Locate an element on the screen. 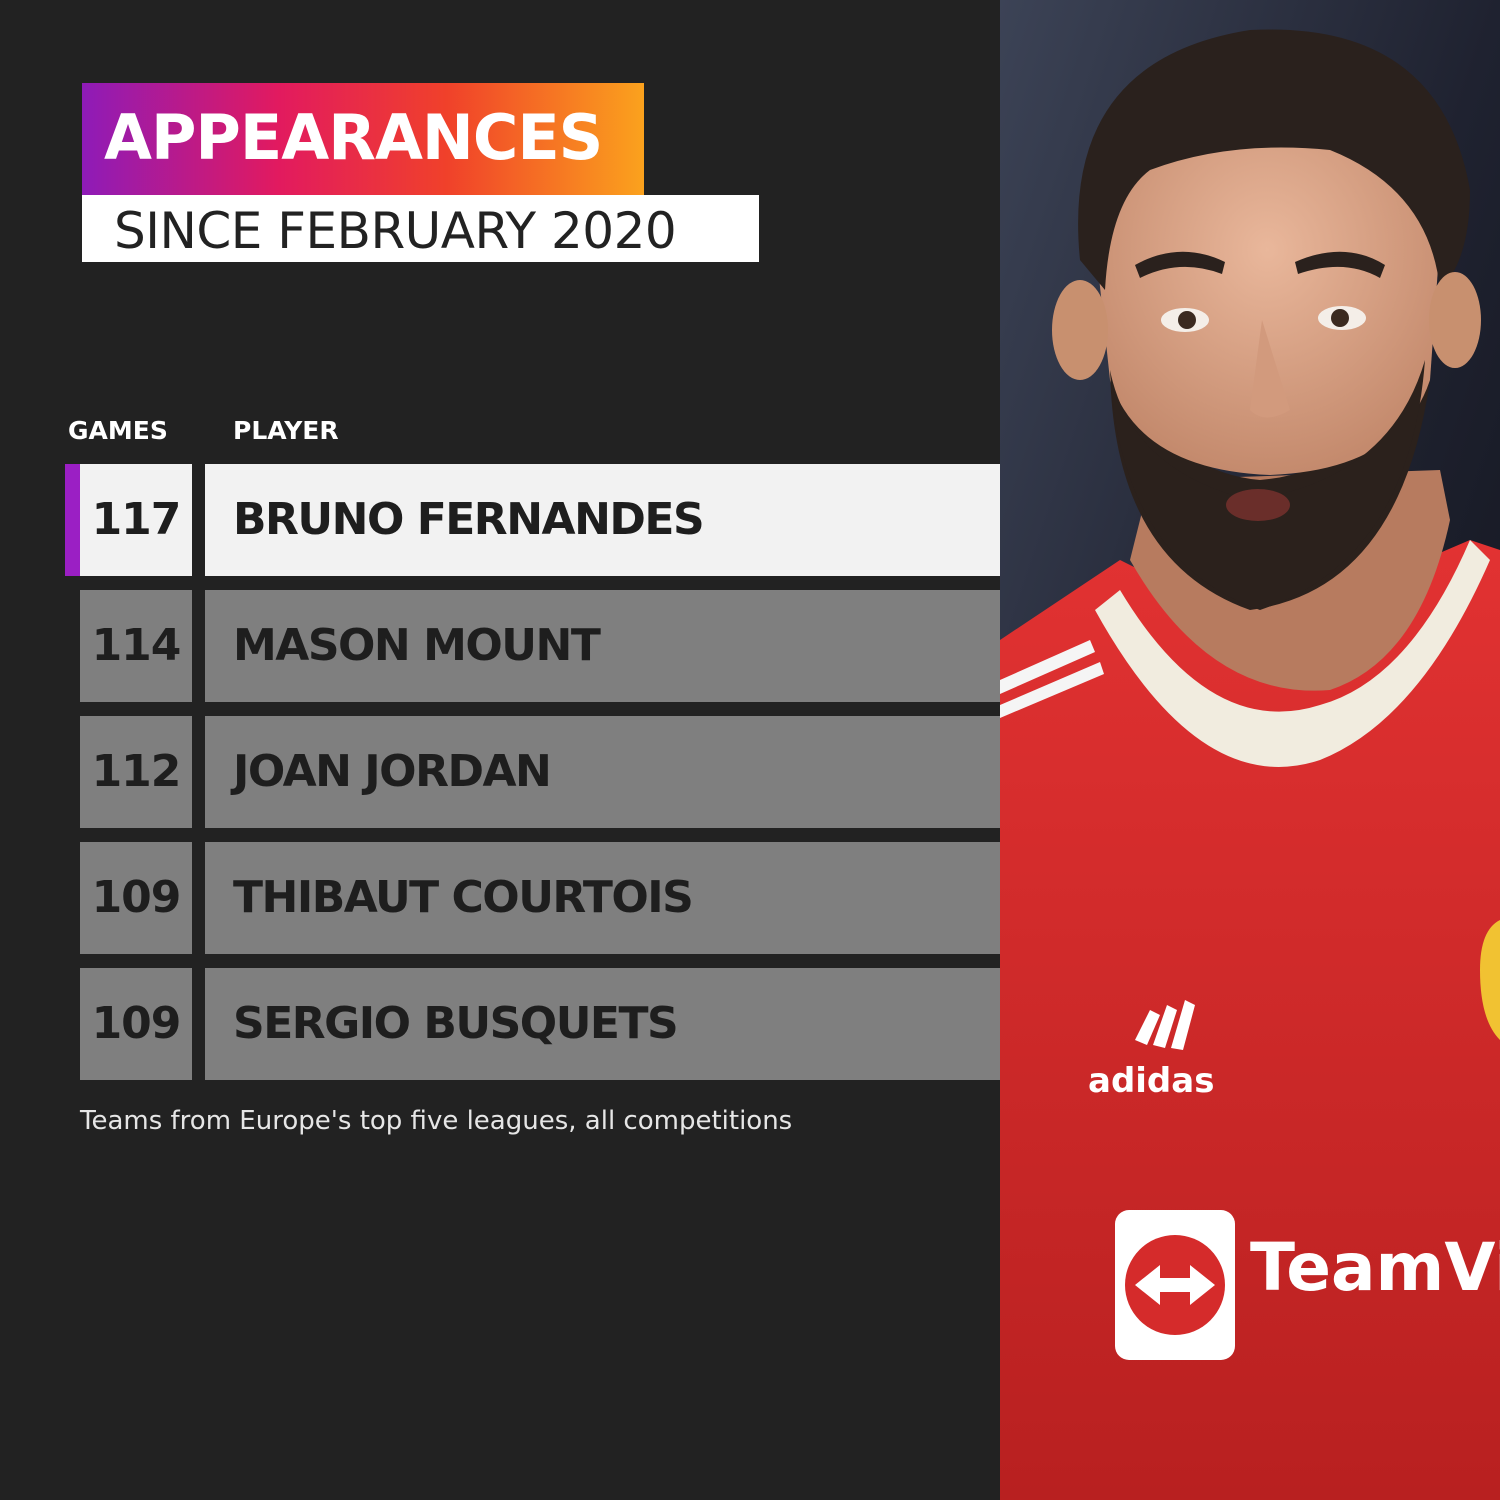 The width and height of the screenshot is (1500, 1500). player-cell: THIBAUT COURTOIS is located at coordinates (602, 898).